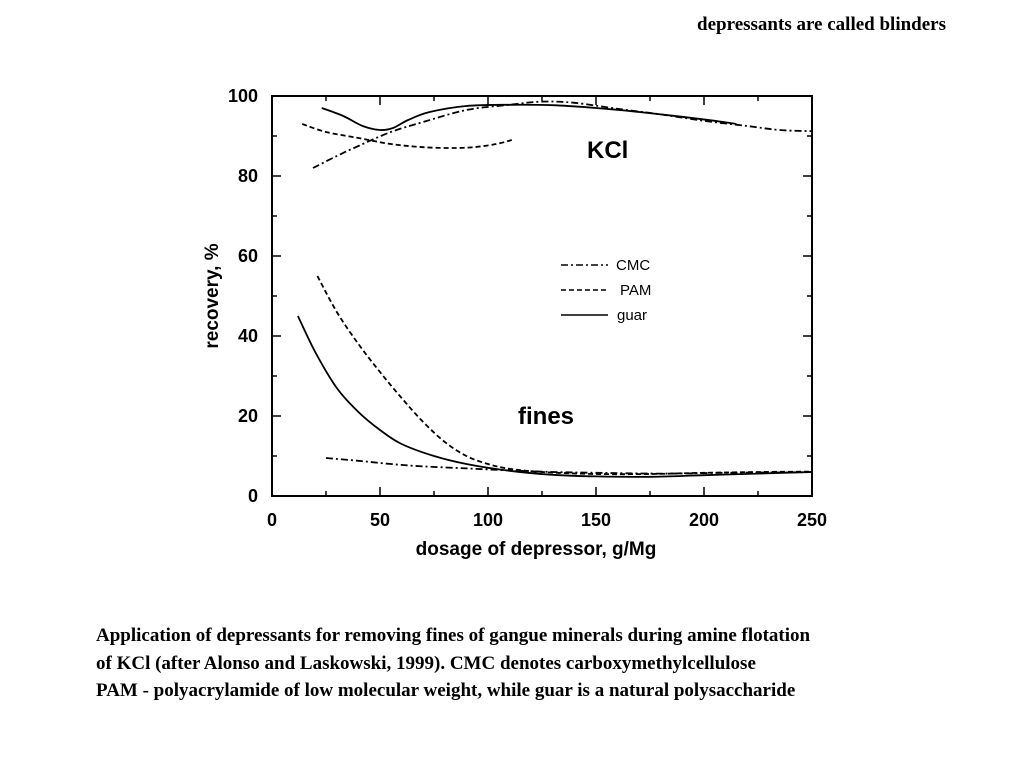 The width and height of the screenshot is (1024, 768). I want to click on y-tick-label: 100, so click(243, 96).